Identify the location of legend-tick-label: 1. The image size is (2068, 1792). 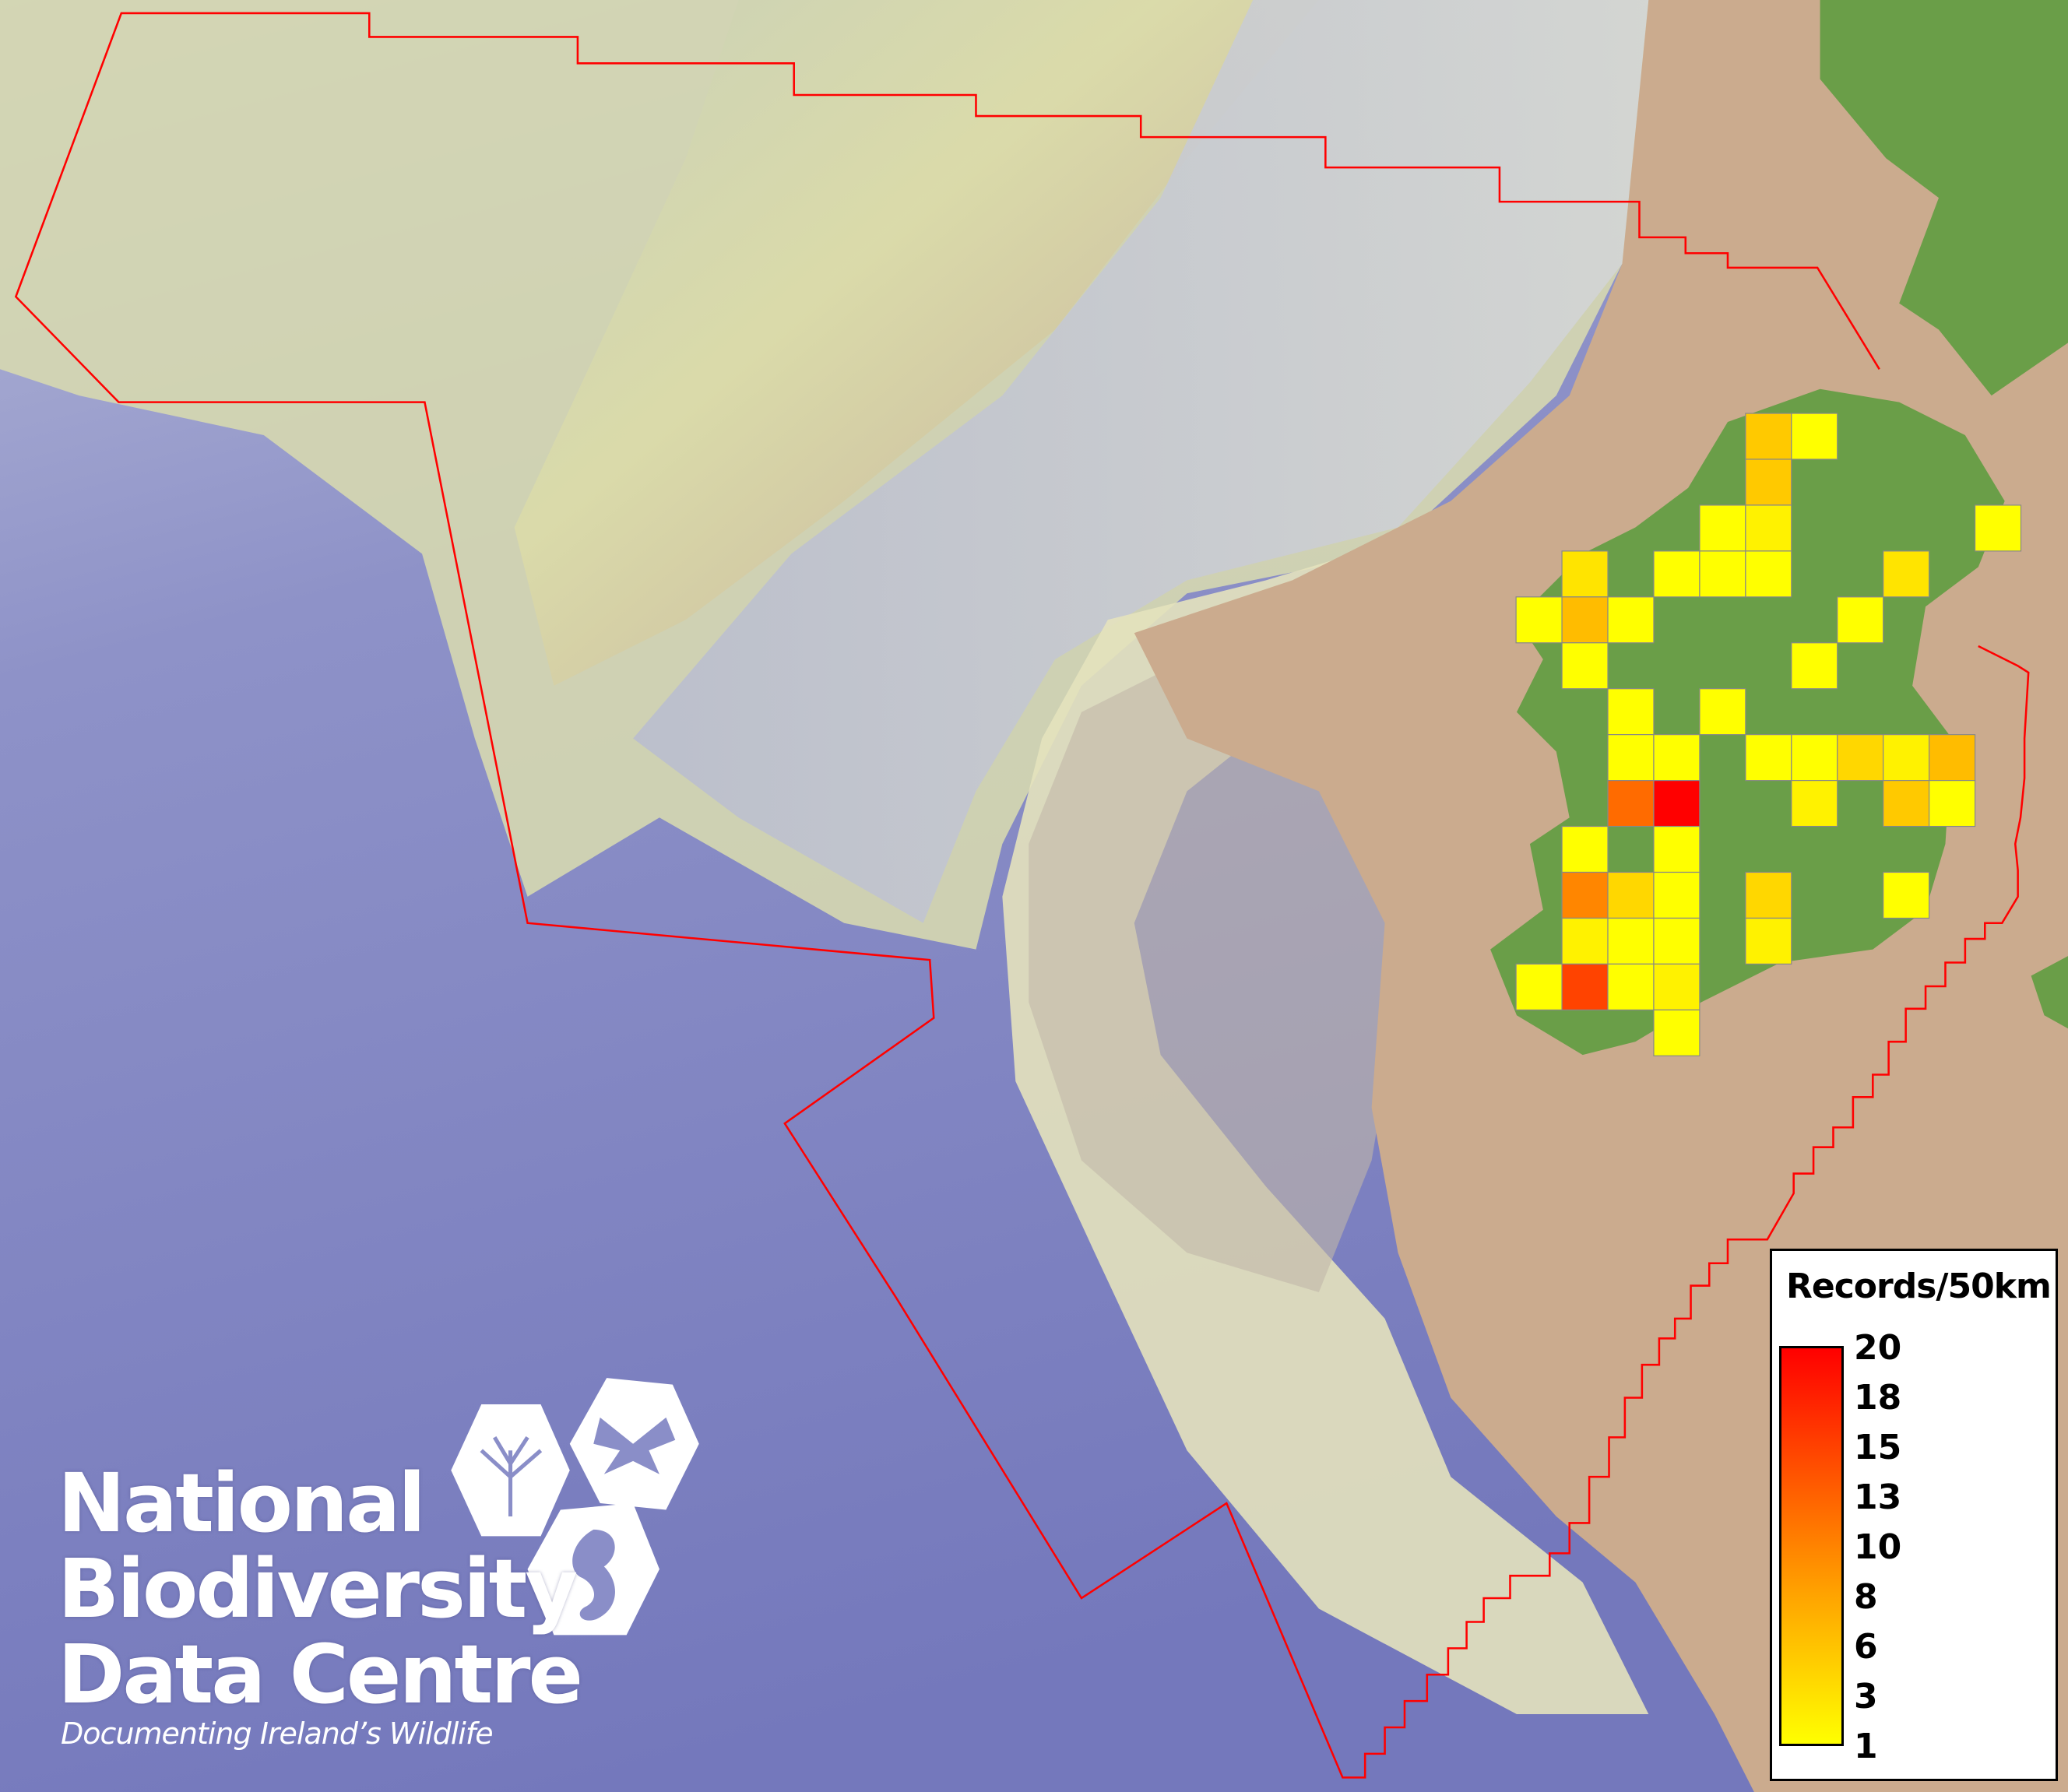
(1866, 1747).